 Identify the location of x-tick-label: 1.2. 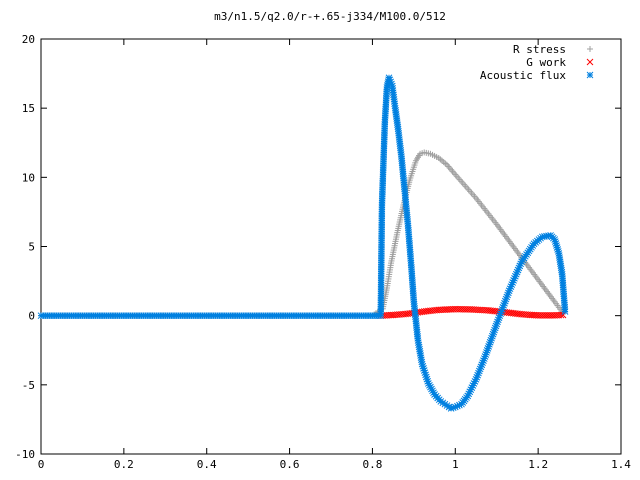
(538, 464).